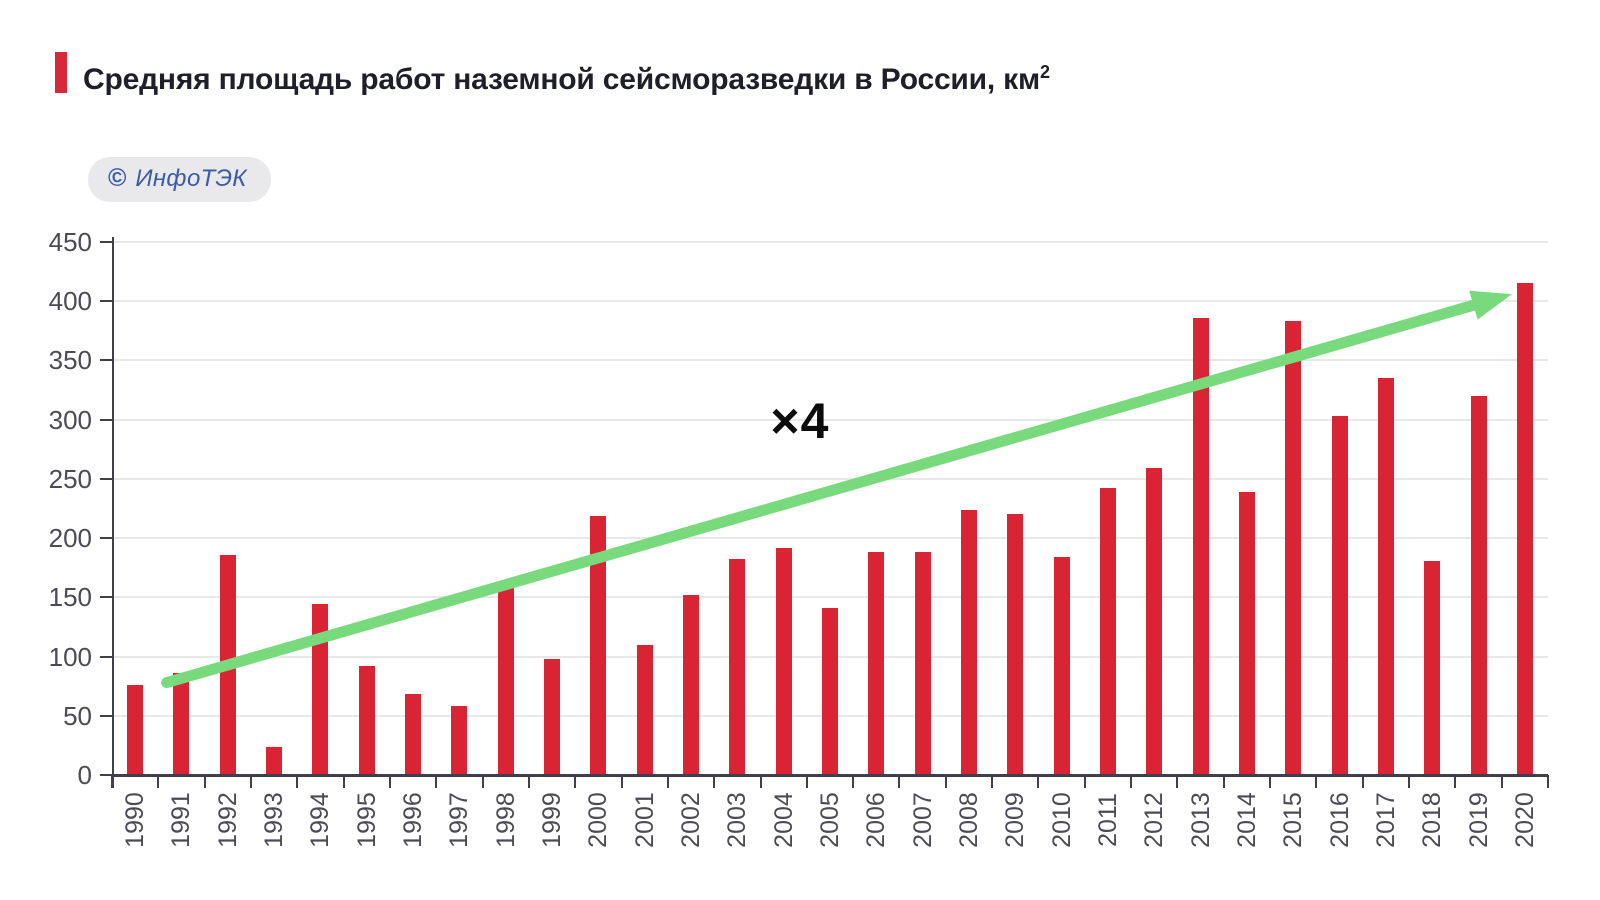 This screenshot has height=900, width=1600. Describe the element at coordinates (552, 716) in the screenshot. I see `bar-1999` at that location.